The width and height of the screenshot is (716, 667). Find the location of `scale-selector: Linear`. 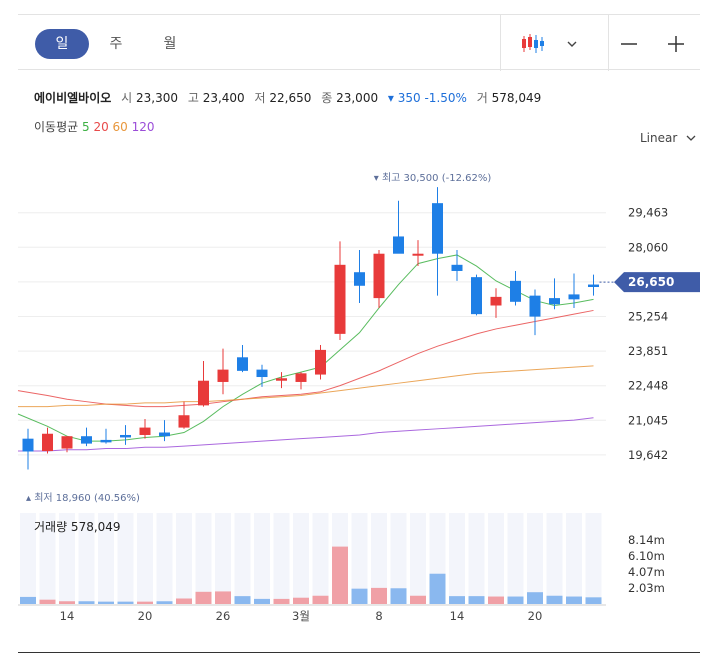

scale-selector: Linear is located at coordinates (668, 138).